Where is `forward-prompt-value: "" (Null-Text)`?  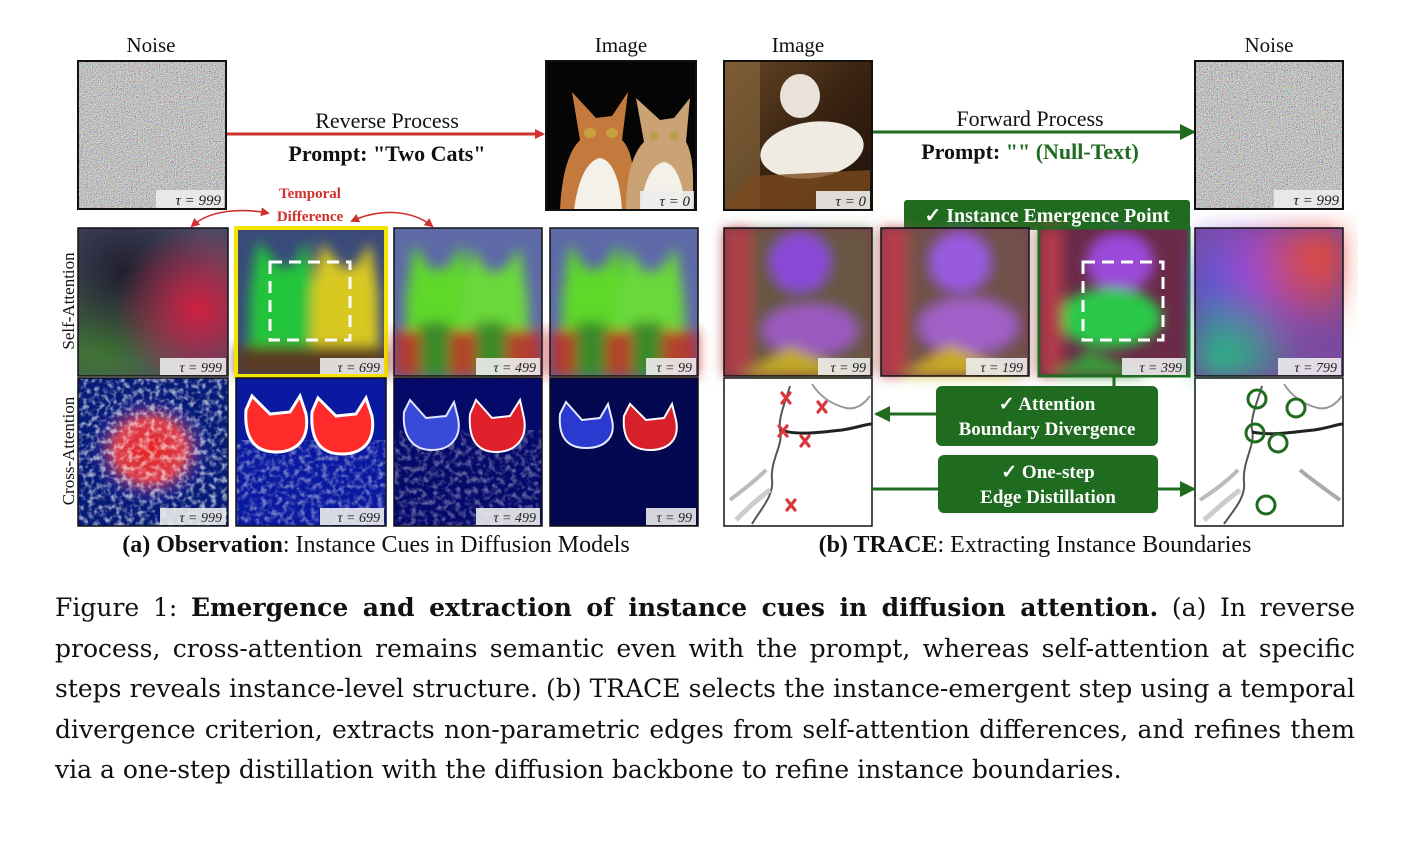
forward-prompt-value: "" (Null-Text) is located at coordinates (1072, 151).